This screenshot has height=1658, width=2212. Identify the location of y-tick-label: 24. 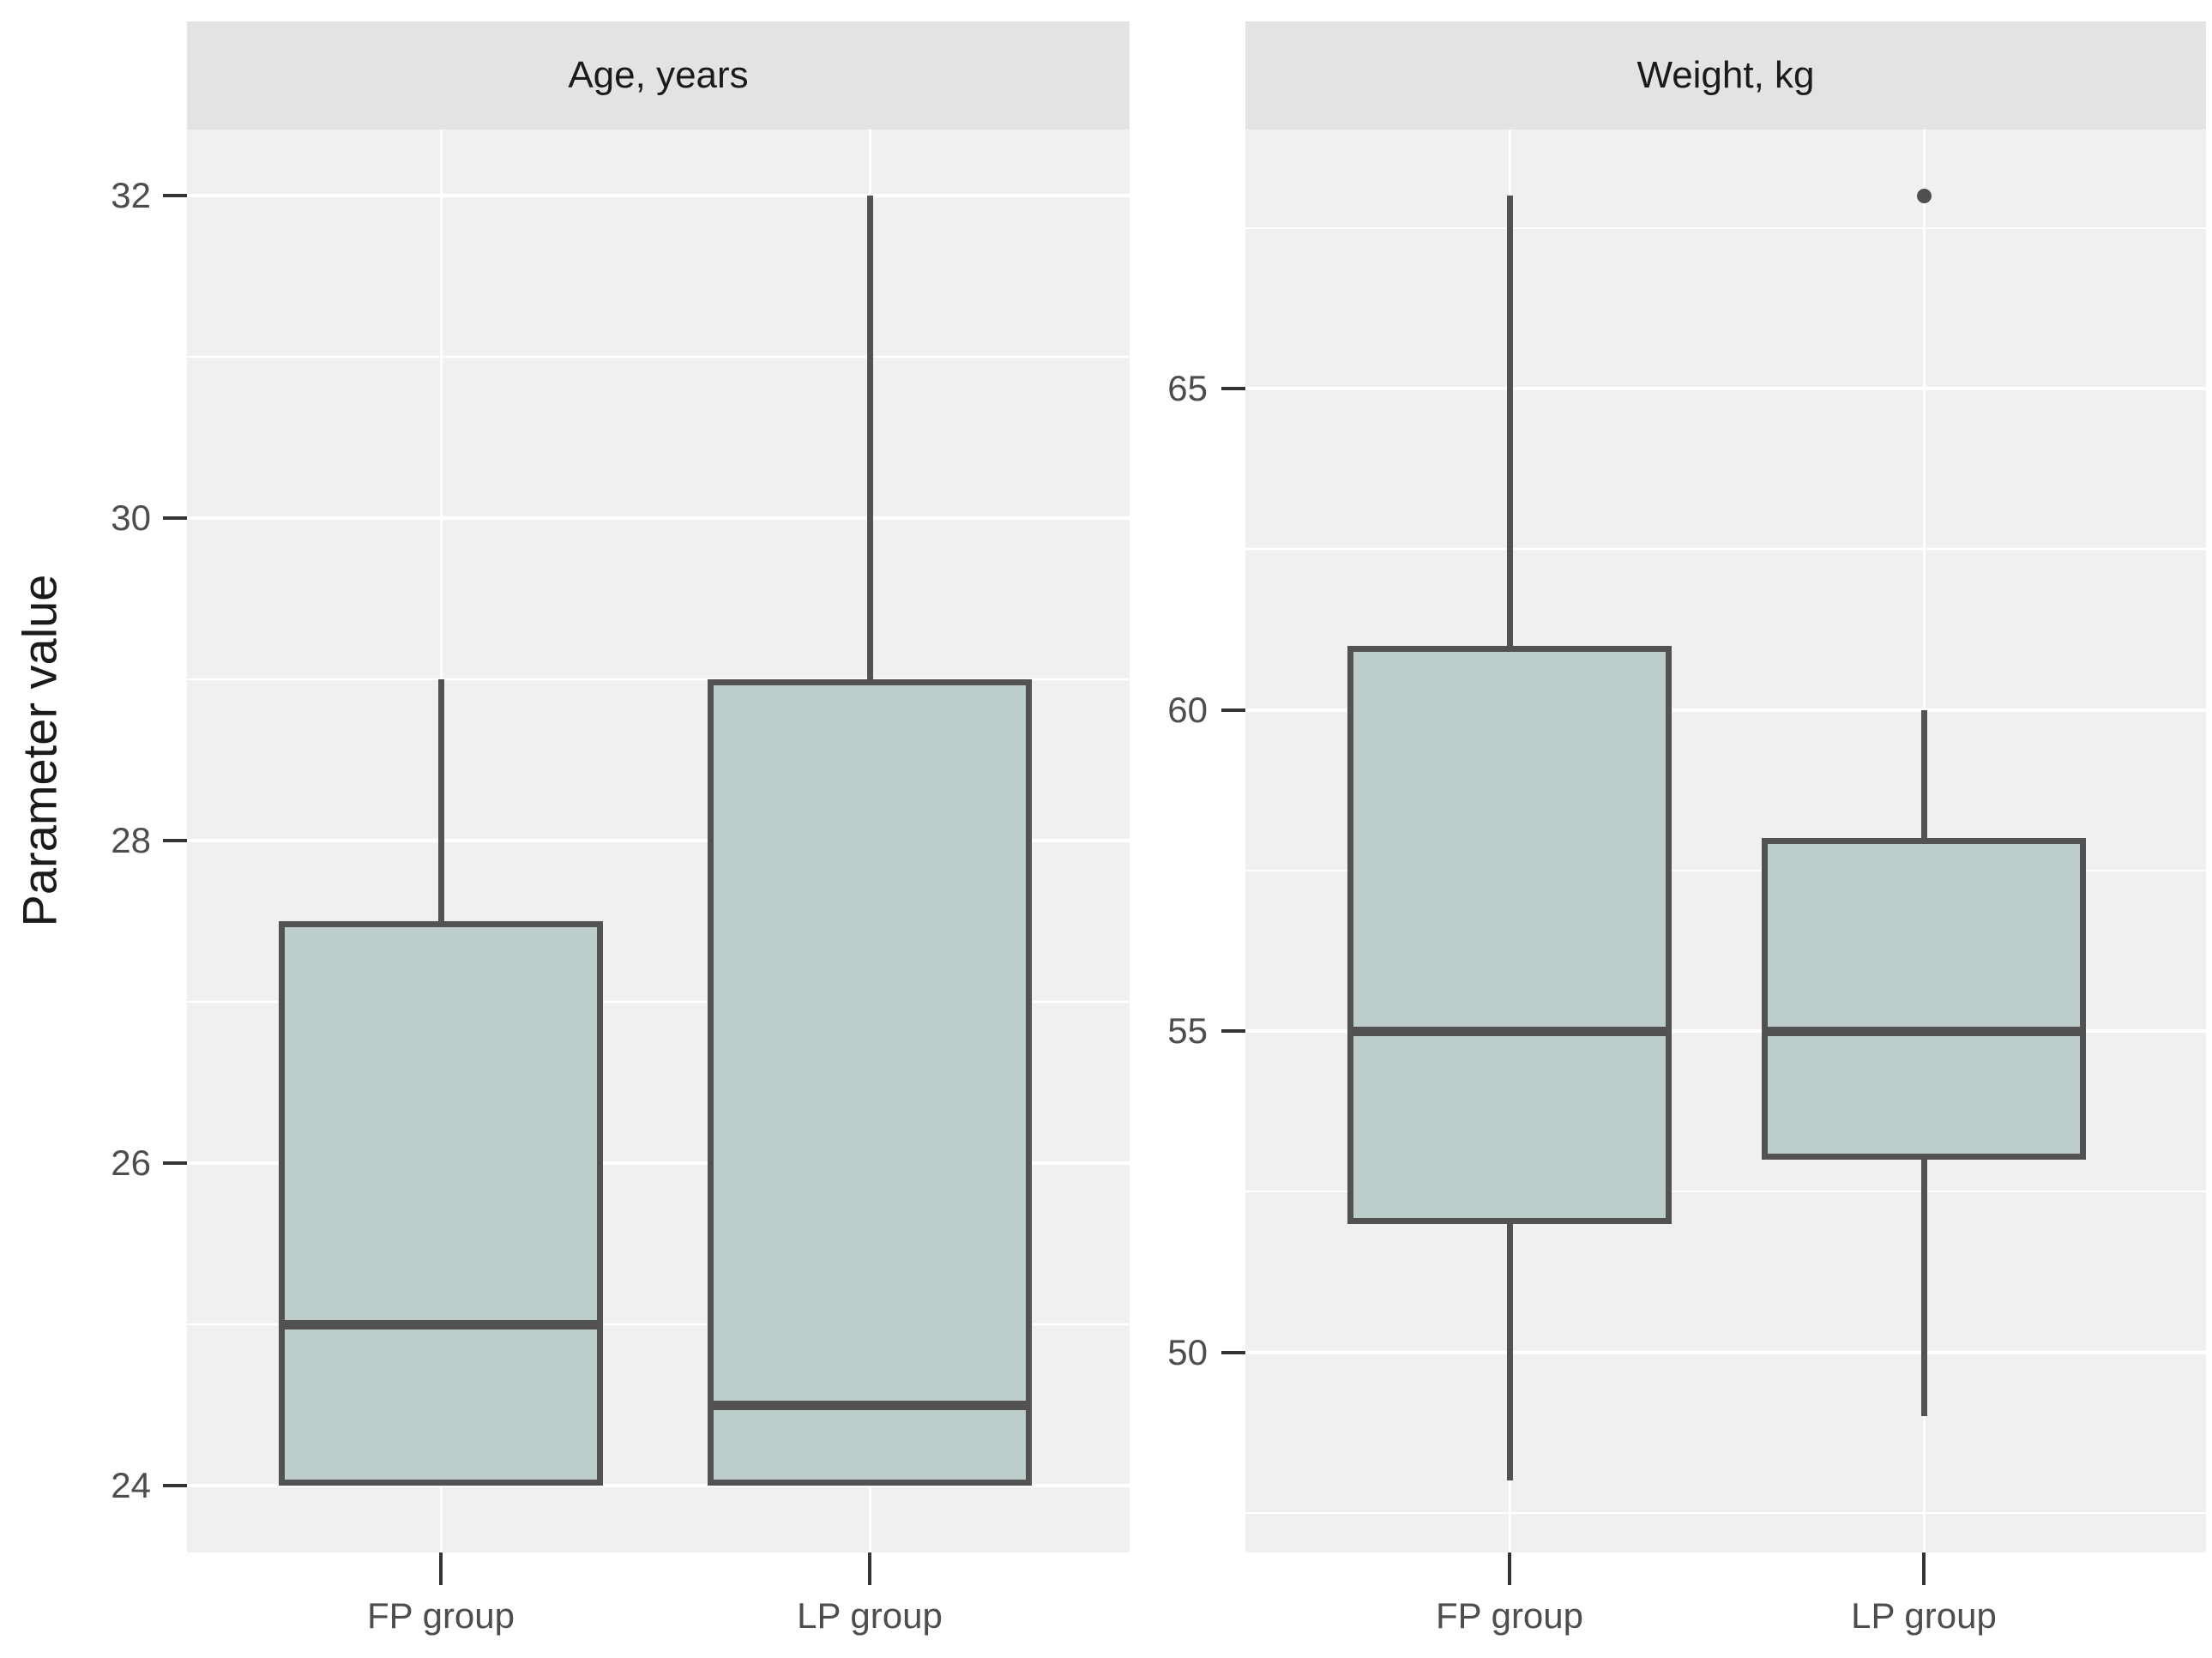
(131, 1485).